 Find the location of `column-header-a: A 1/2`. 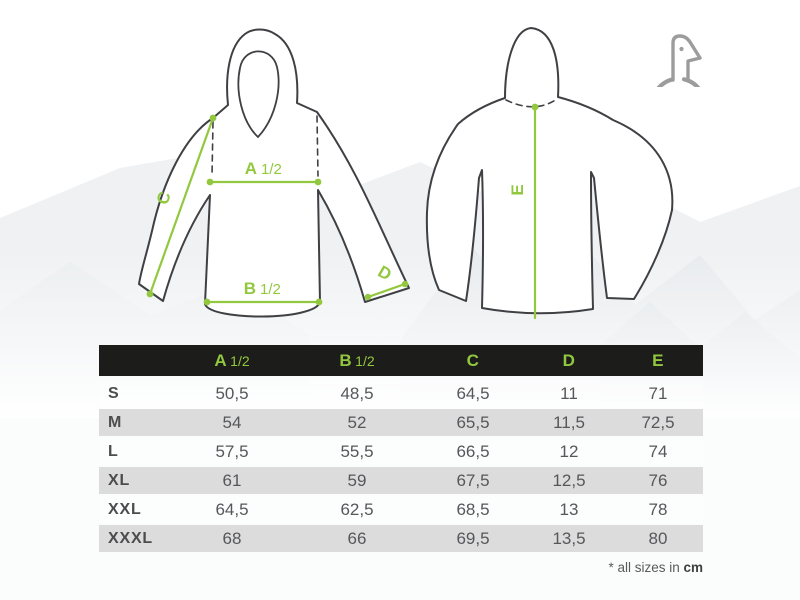

column-header-a: A 1/2 is located at coordinates (232, 361).